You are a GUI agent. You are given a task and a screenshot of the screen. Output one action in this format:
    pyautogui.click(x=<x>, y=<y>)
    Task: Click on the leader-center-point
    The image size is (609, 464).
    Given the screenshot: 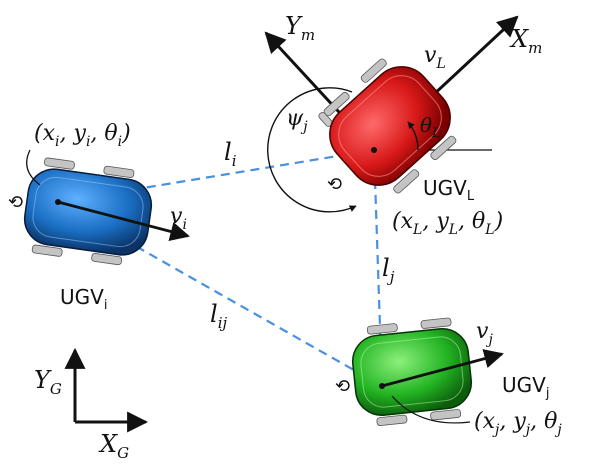 What is the action you would take?
    pyautogui.click(x=374, y=150)
    